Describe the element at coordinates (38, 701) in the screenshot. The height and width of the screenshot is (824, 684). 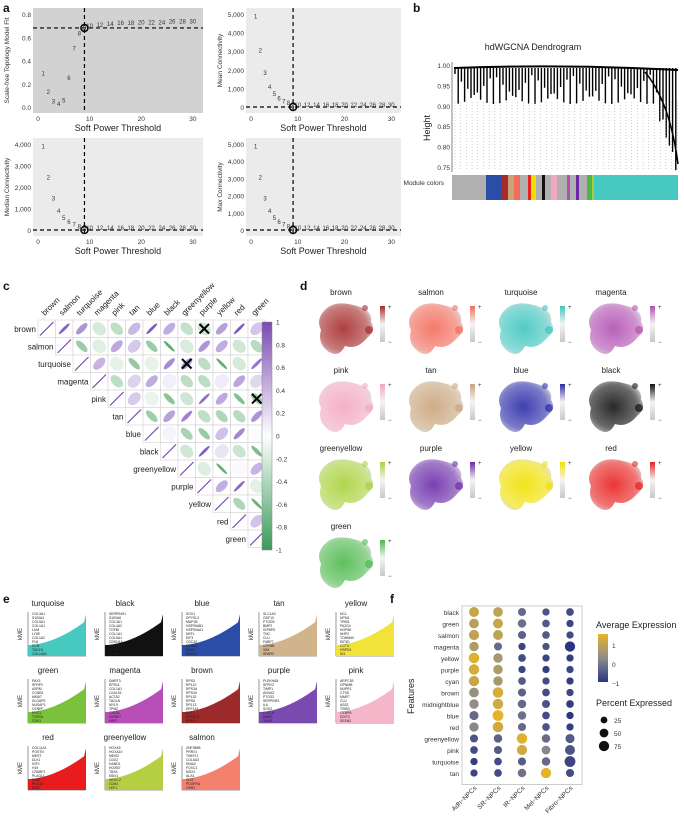
I see `hub-gene-label: DLGAP5` at that location.